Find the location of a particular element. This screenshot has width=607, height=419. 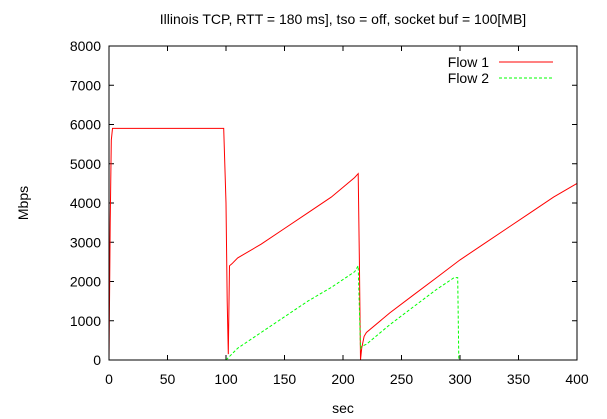

legend-label-1: Flow 1 is located at coordinates (468, 62).